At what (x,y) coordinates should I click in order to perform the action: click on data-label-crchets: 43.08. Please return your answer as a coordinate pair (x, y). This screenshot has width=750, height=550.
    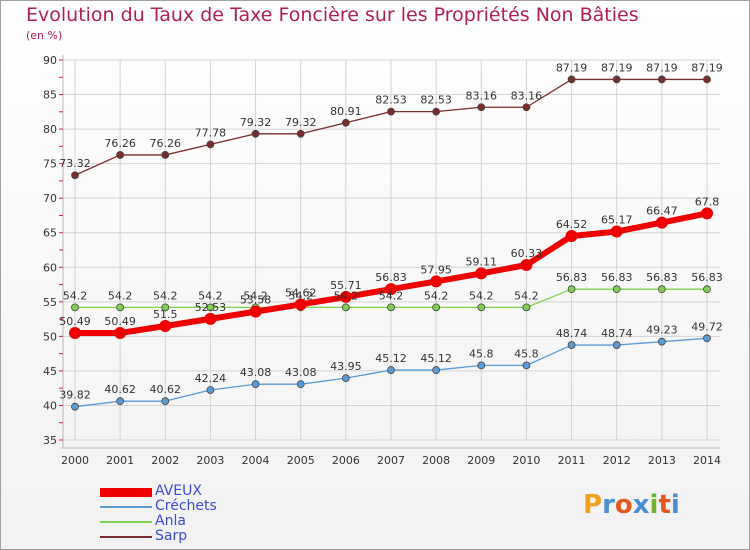
    Looking at the image, I should click on (256, 372).